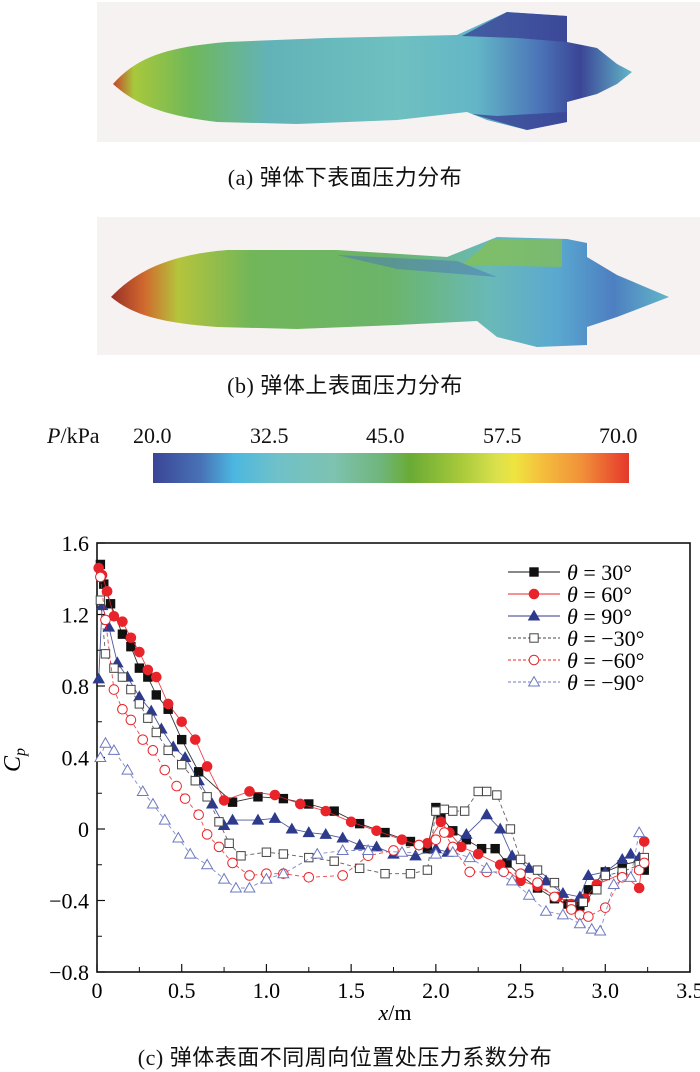 This screenshot has width=700, height=1072. Describe the element at coordinates (69, 972) in the screenshot. I see `y-tick-label: −0.8` at that location.